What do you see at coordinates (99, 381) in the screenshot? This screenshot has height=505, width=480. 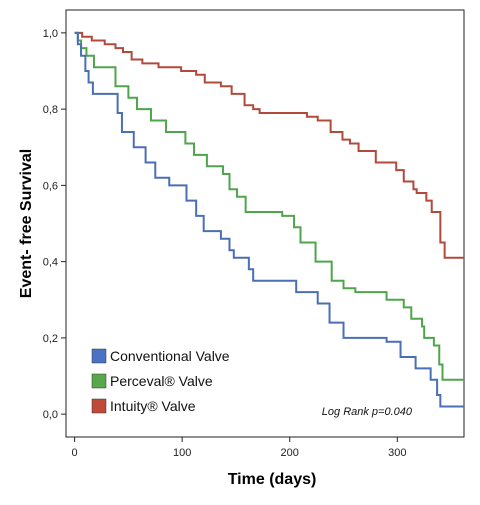 I see `legend-swatch-perceval` at bounding box center [99, 381].